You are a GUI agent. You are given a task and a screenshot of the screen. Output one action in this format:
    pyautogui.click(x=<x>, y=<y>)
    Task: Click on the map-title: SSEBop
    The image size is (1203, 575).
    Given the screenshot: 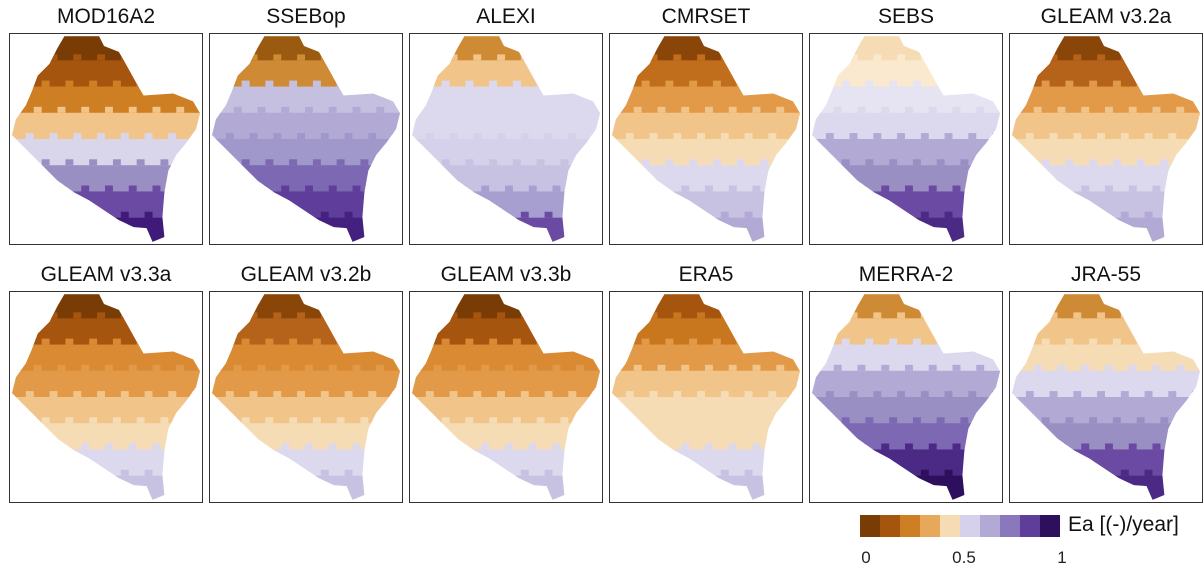 What is the action you would take?
    pyautogui.click(x=306, y=16)
    